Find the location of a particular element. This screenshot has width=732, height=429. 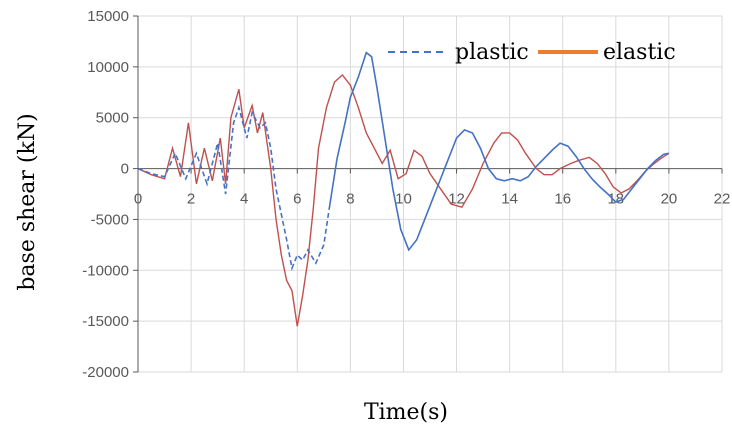

y-tick-label: 0 is located at coordinates (125, 169).